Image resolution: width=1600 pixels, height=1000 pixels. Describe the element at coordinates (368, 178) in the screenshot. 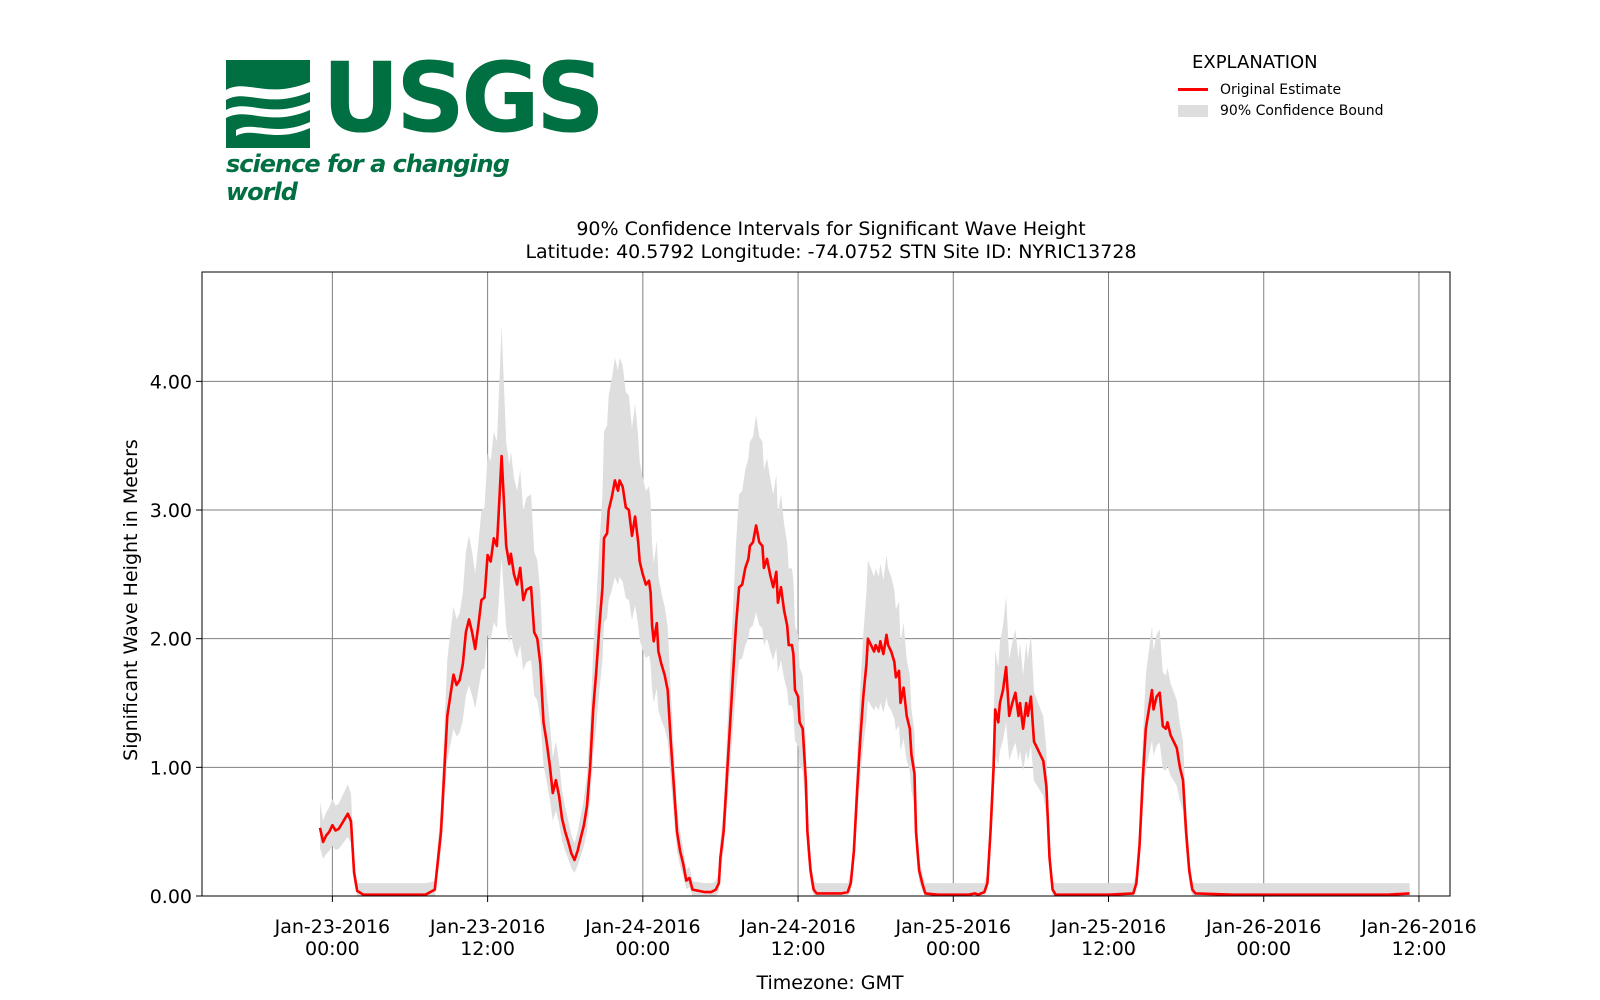

I see `usgs-tagline: science for a changing world` at that location.